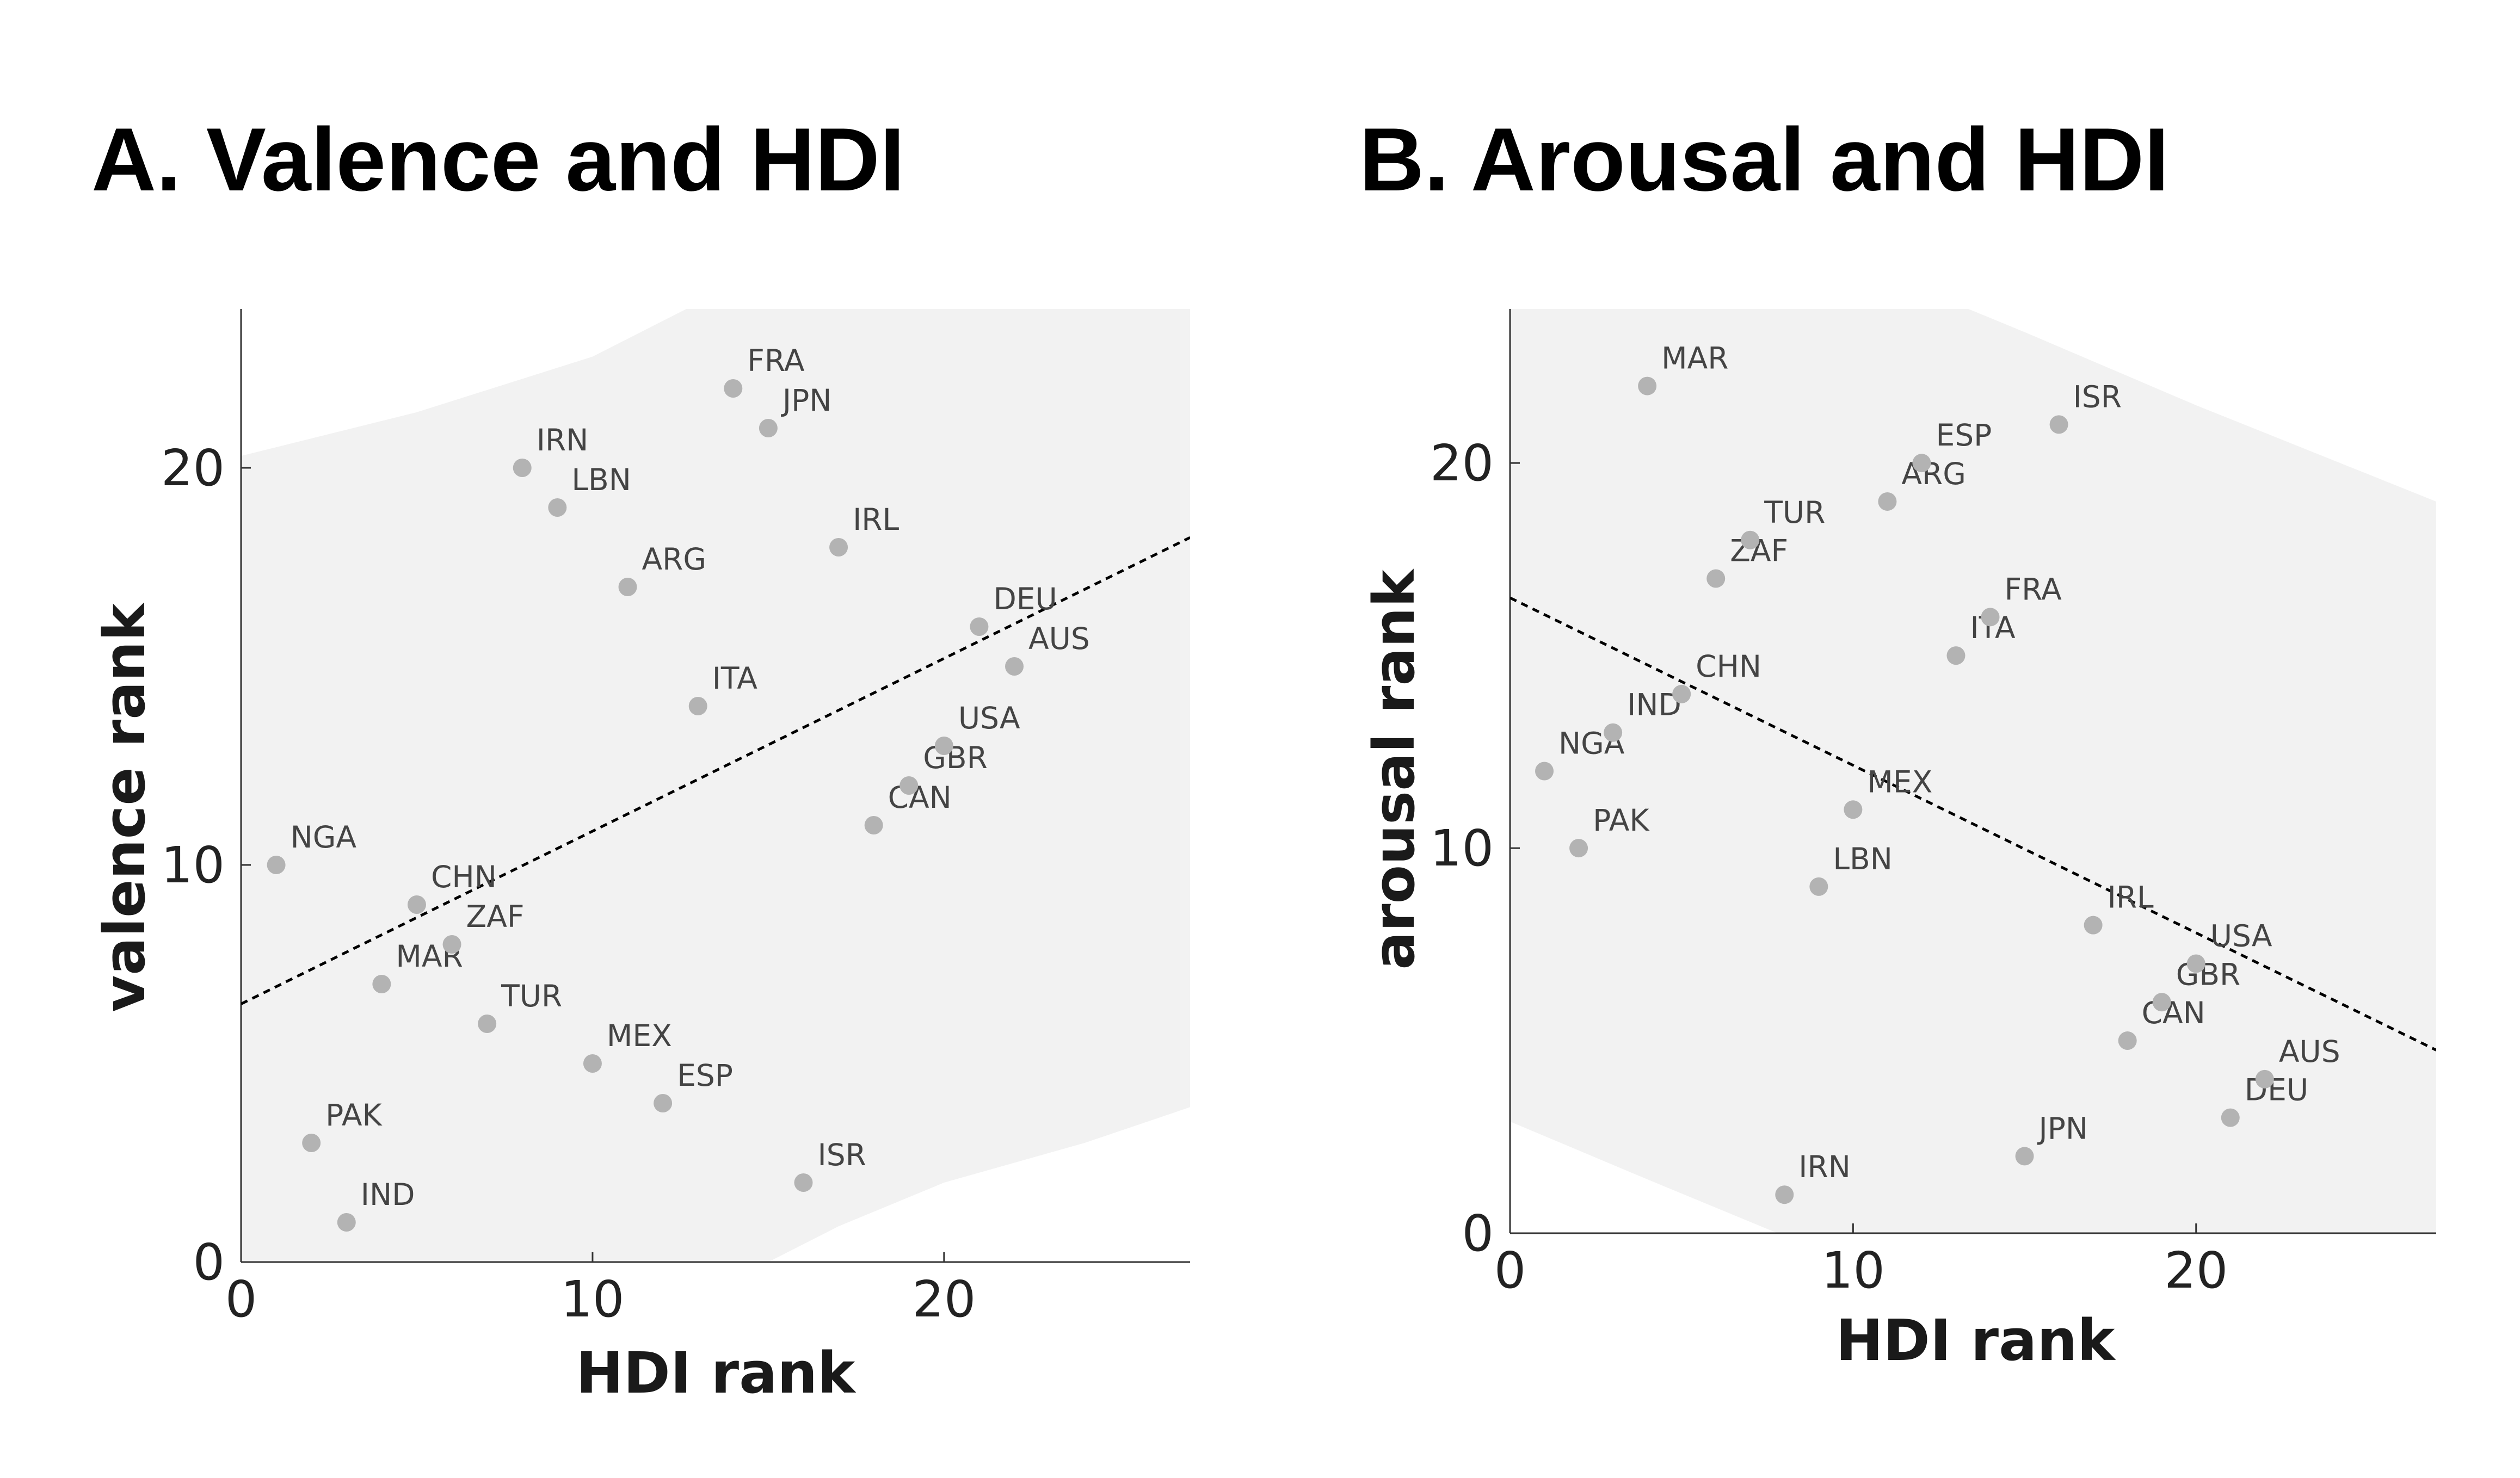 The height and width of the screenshot is (1478, 2520). Describe the element at coordinates (193, 468) in the screenshot. I see `y-tick-label: 20` at that location.